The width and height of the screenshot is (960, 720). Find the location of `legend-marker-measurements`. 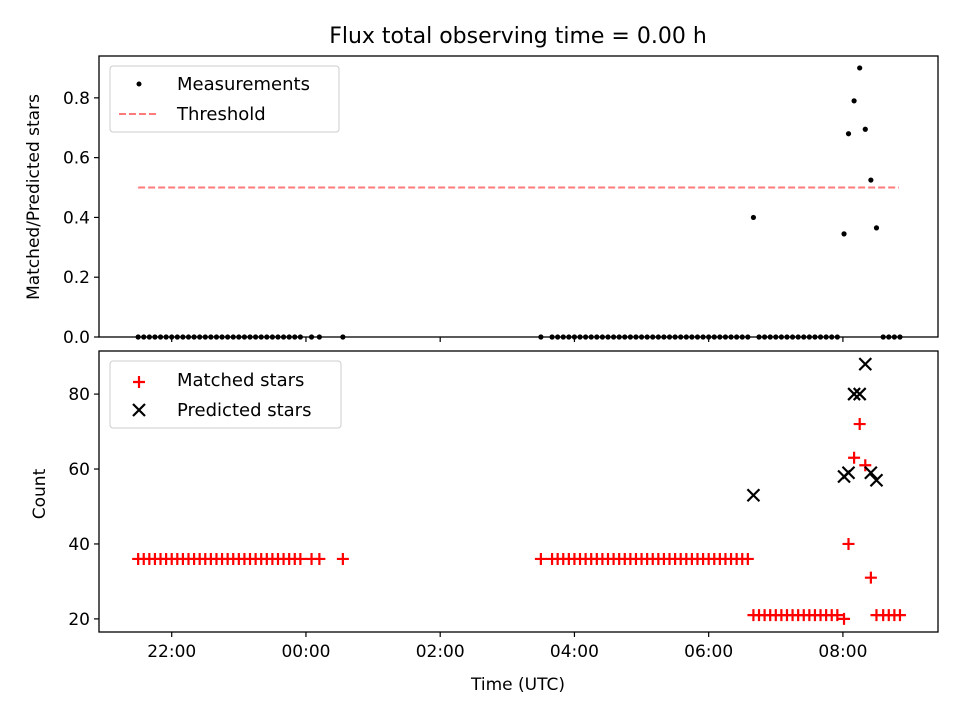

legend-marker-measurements is located at coordinates (139, 84).